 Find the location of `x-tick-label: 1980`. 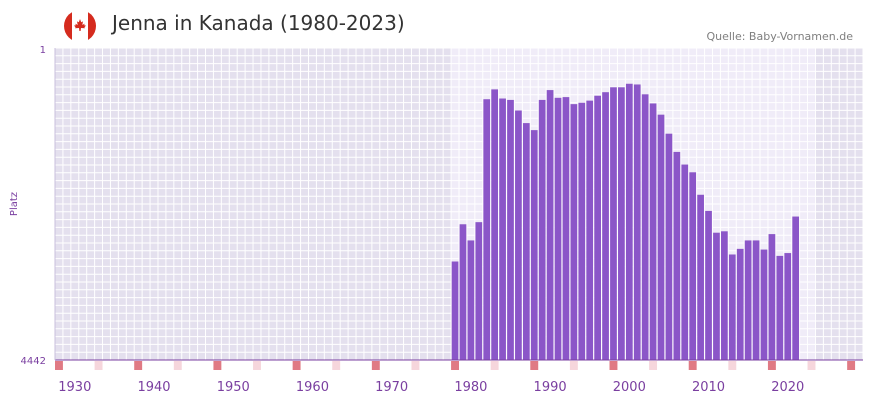

x-tick-label: 1980 is located at coordinates (470, 387).